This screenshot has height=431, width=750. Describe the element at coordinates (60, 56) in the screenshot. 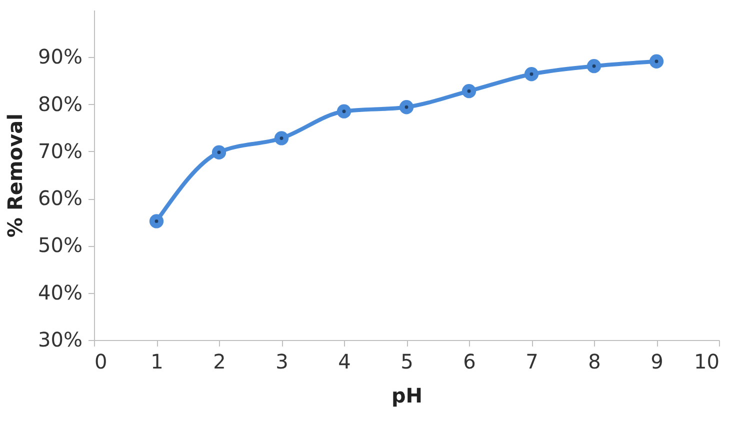

I see `y-tick-label: 90%` at that location.